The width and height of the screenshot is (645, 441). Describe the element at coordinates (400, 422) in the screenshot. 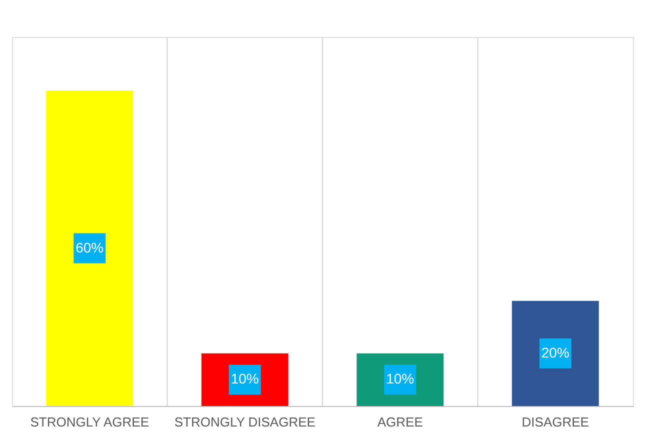

I see `x-tick-label: AGREE` at that location.